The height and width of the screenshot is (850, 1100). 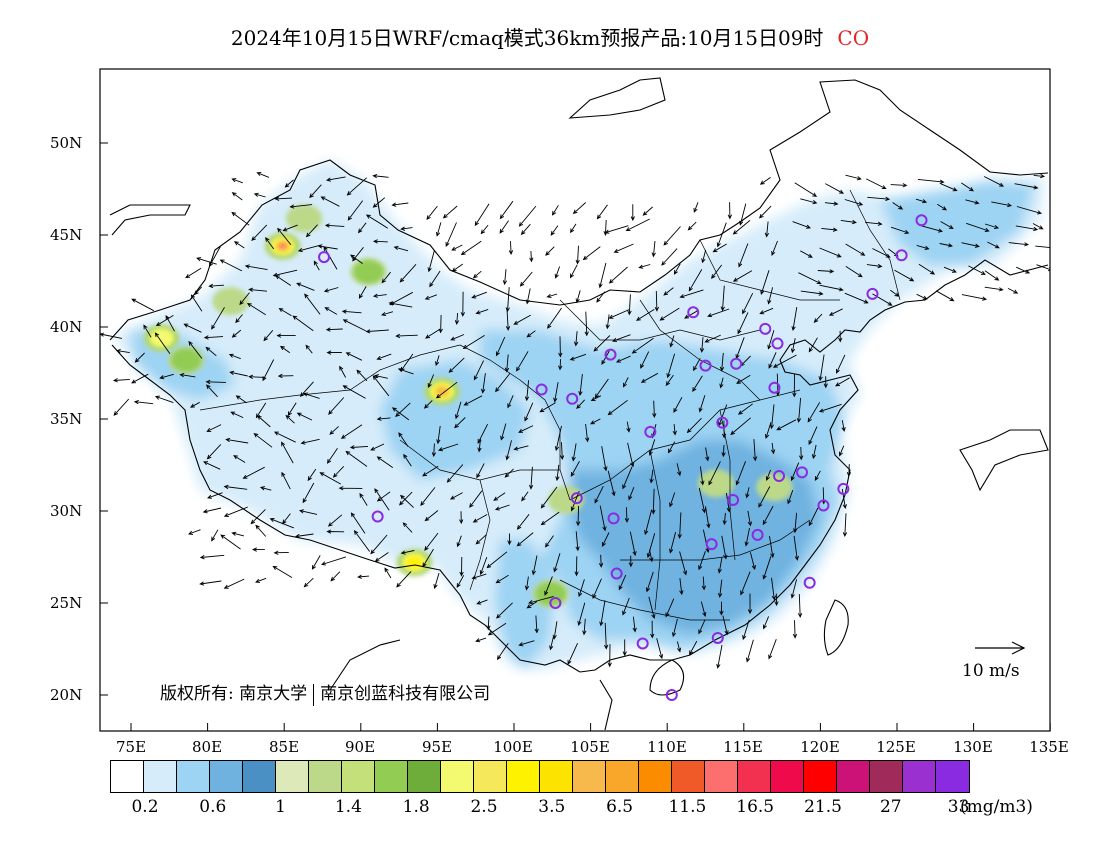 What do you see at coordinates (620, 807) in the screenshot?
I see `colorbar-tick-label: 6.5` at bounding box center [620, 807].